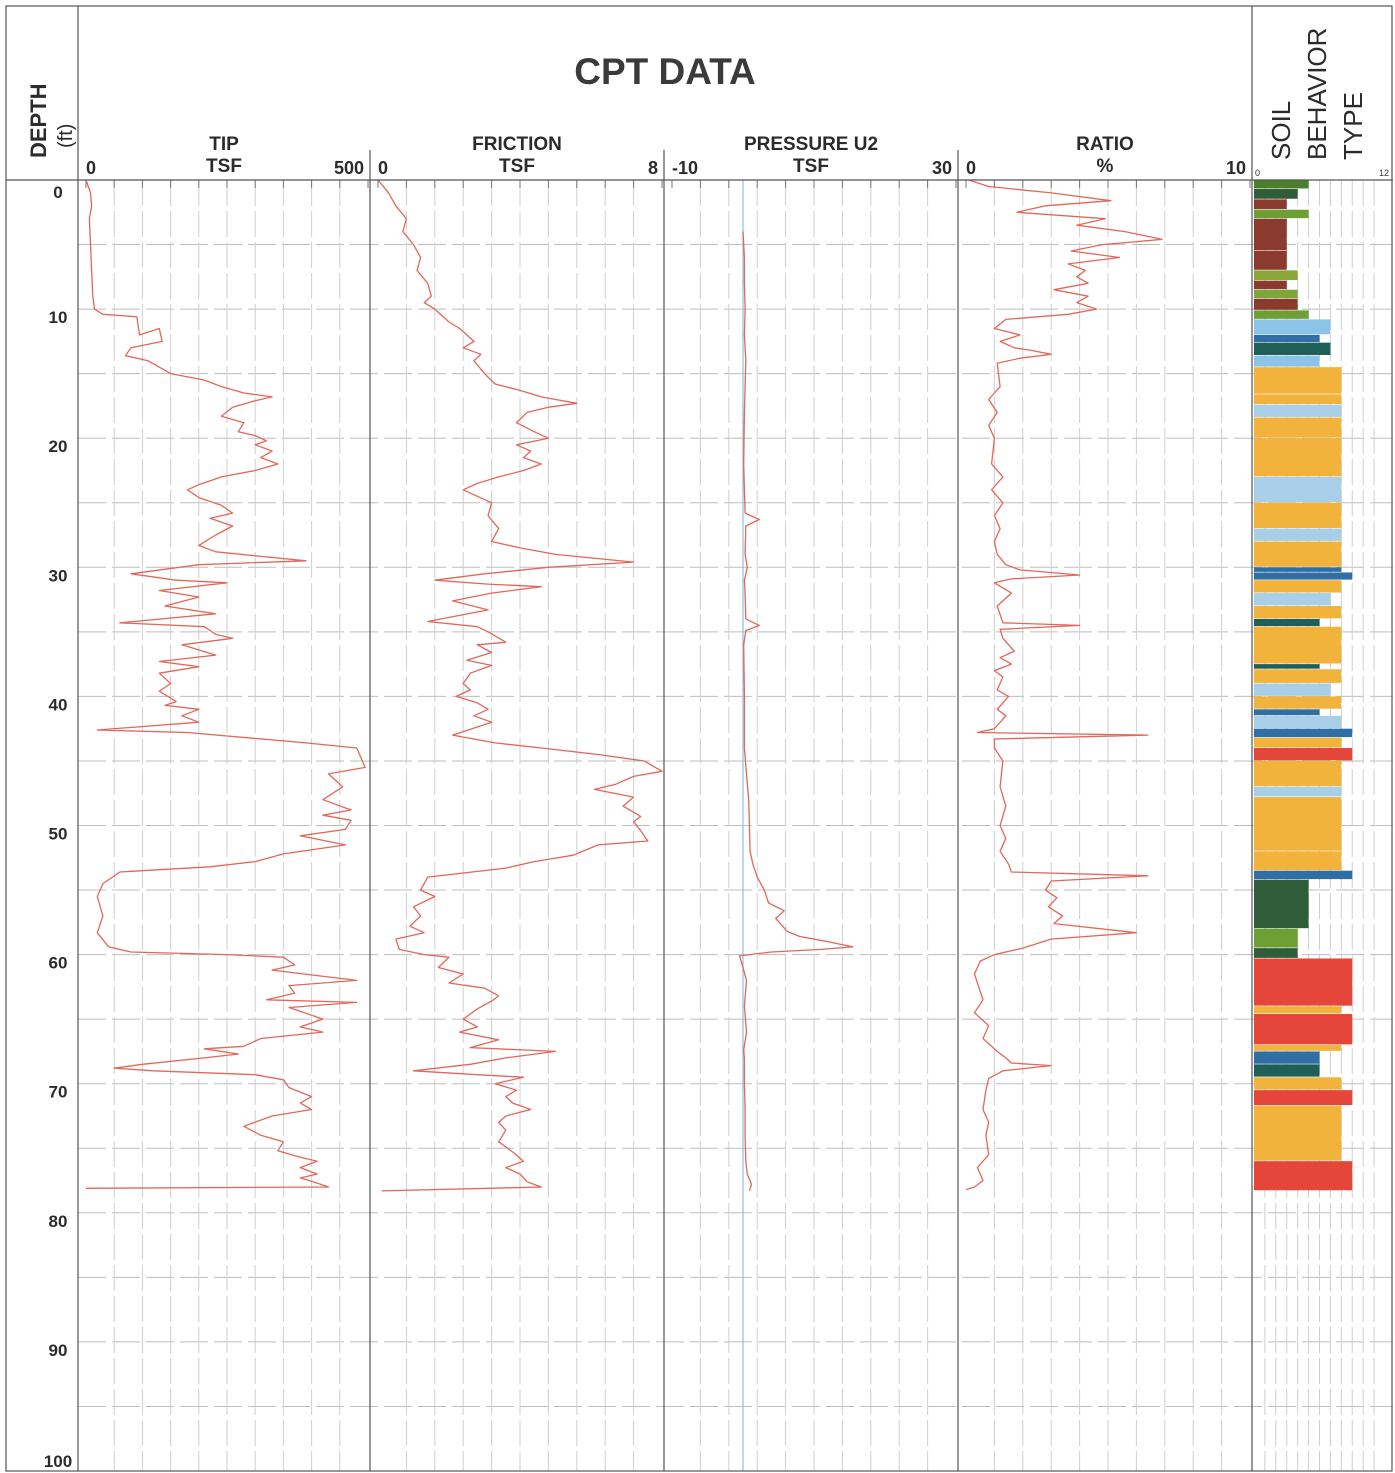  Describe the element at coordinates (1105, 144) in the screenshot. I see `track-label-ratio: RATIO` at that location.